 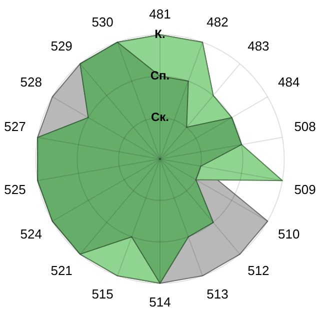 What do you see at coordinates (160, 302) in the screenshot?
I see `spoke-label: 514` at bounding box center [160, 302].